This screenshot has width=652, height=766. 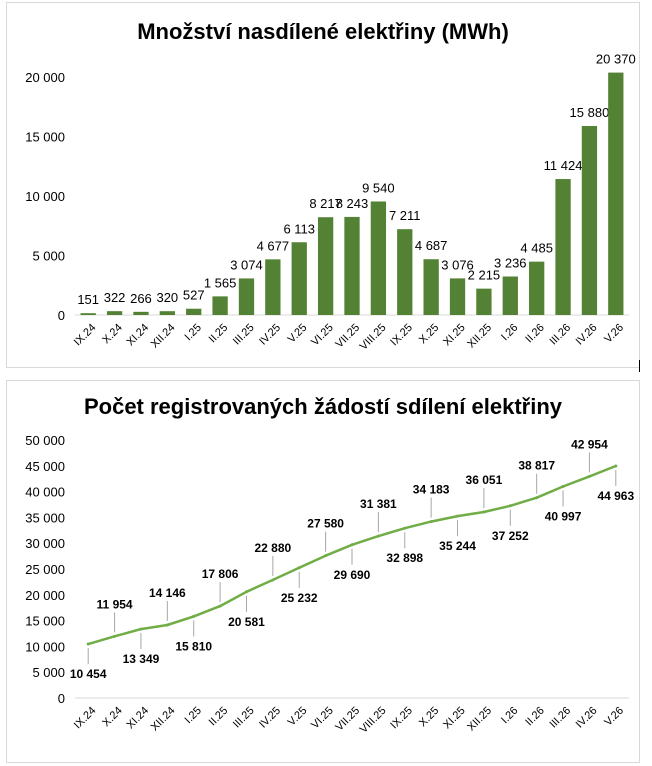 I want to click on bar-value-label: 266, so click(x=141, y=298).